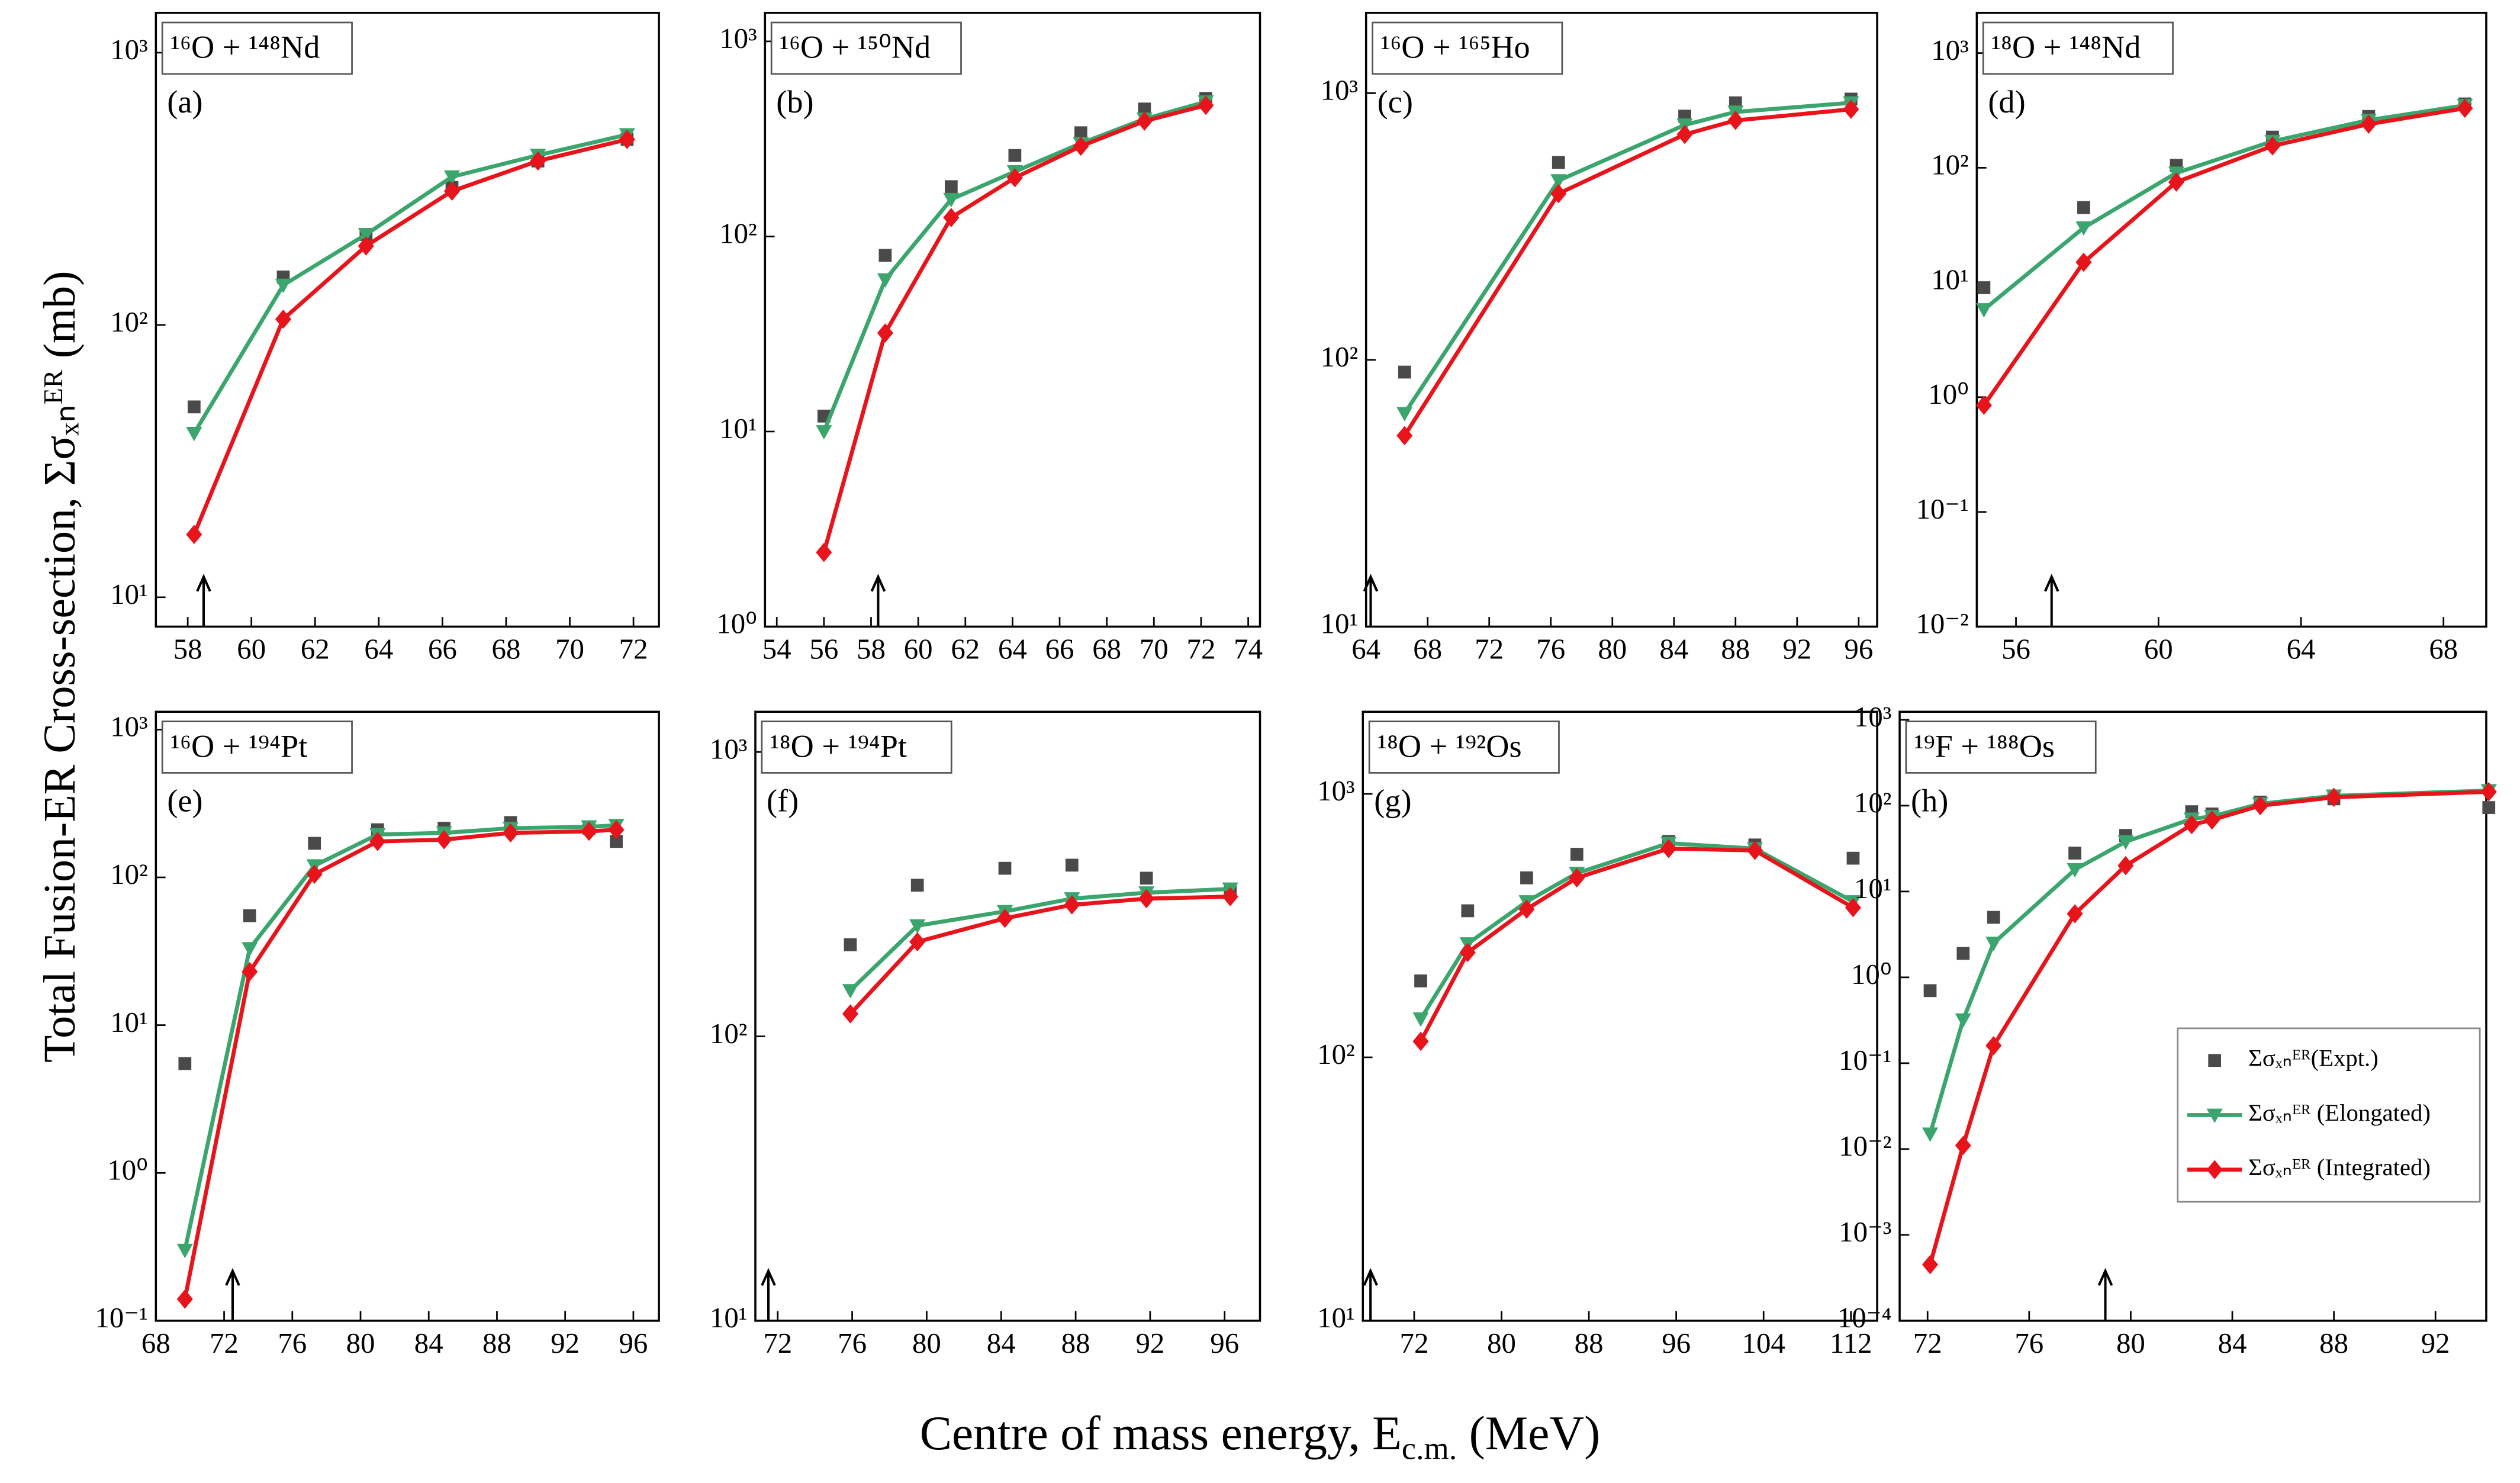 The image size is (2520, 1483). What do you see at coordinates (429, 1343) in the screenshot?
I see `x-tick-label: 84` at bounding box center [429, 1343].